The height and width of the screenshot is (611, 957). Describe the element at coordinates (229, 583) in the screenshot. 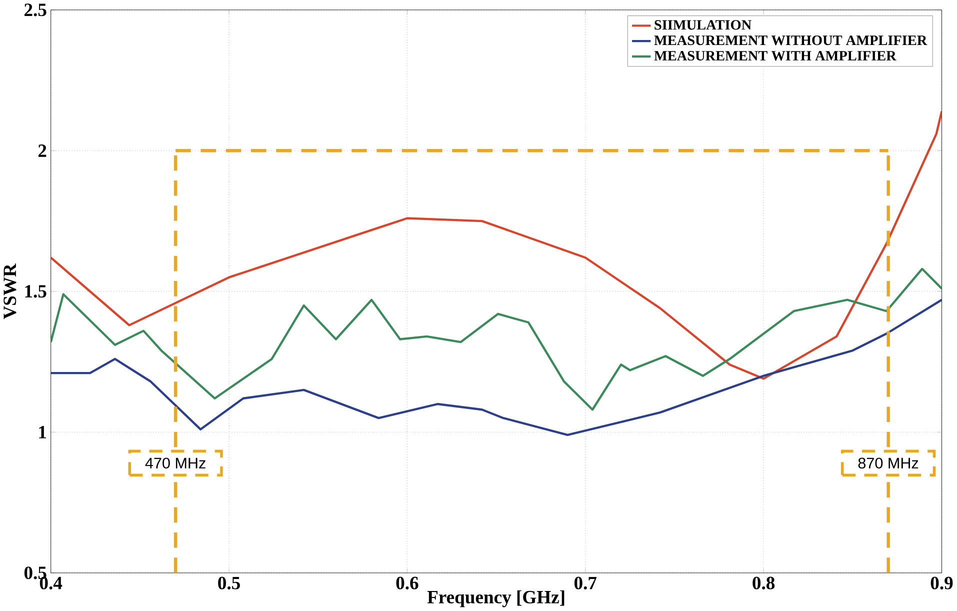

I see `x-tick-label: 0.5` at that location.